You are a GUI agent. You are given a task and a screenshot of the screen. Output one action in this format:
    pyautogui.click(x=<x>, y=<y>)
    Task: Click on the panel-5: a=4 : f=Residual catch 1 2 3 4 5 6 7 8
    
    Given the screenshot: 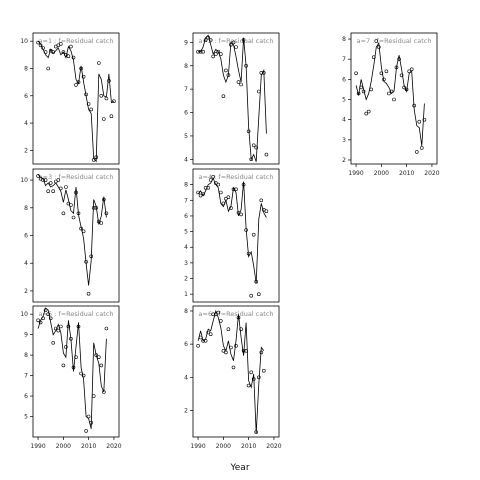 What is the action you would take?
    pyautogui.click(x=232, y=235)
    